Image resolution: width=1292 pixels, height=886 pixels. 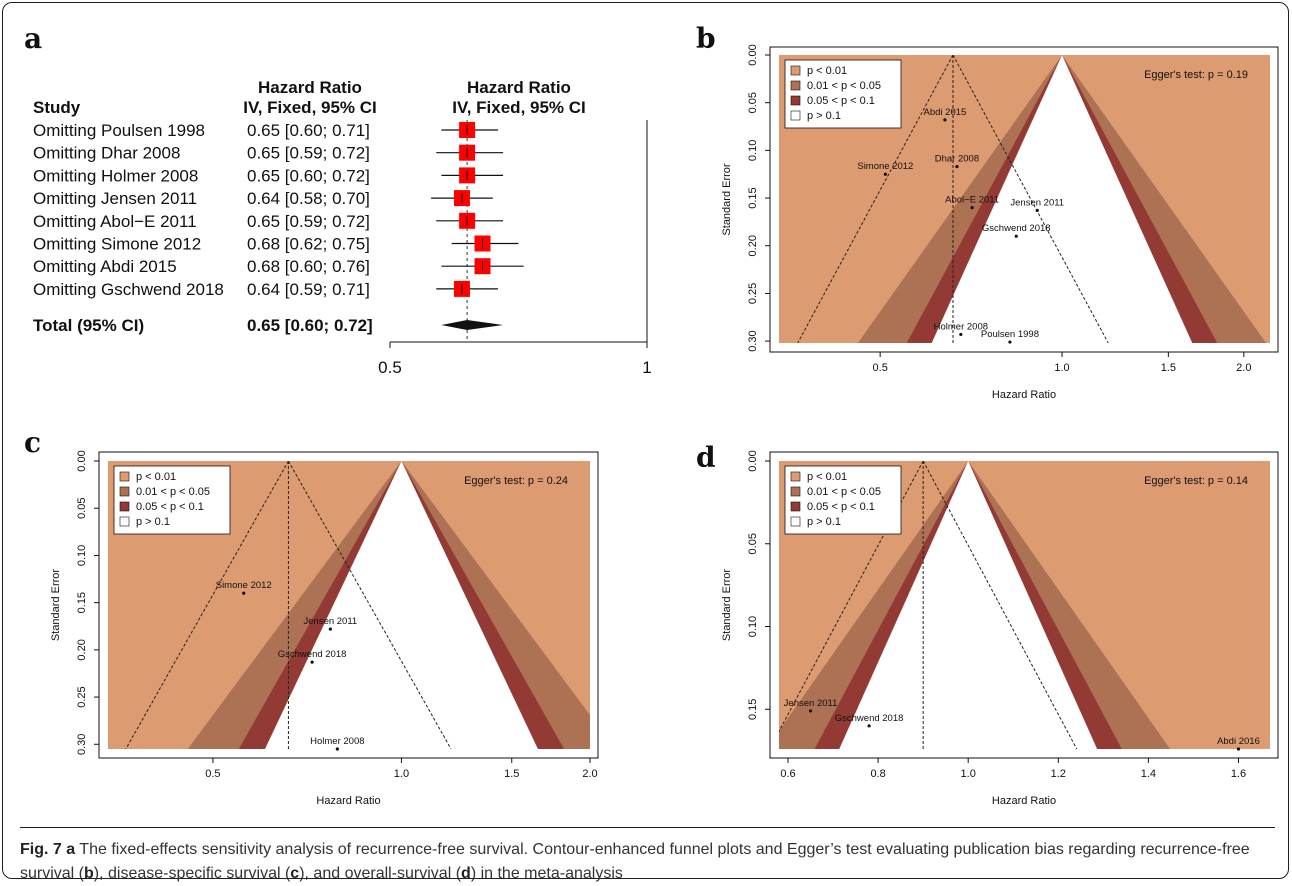 I want to click on x-axis-tick-label: 0.6, so click(x=787, y=774).